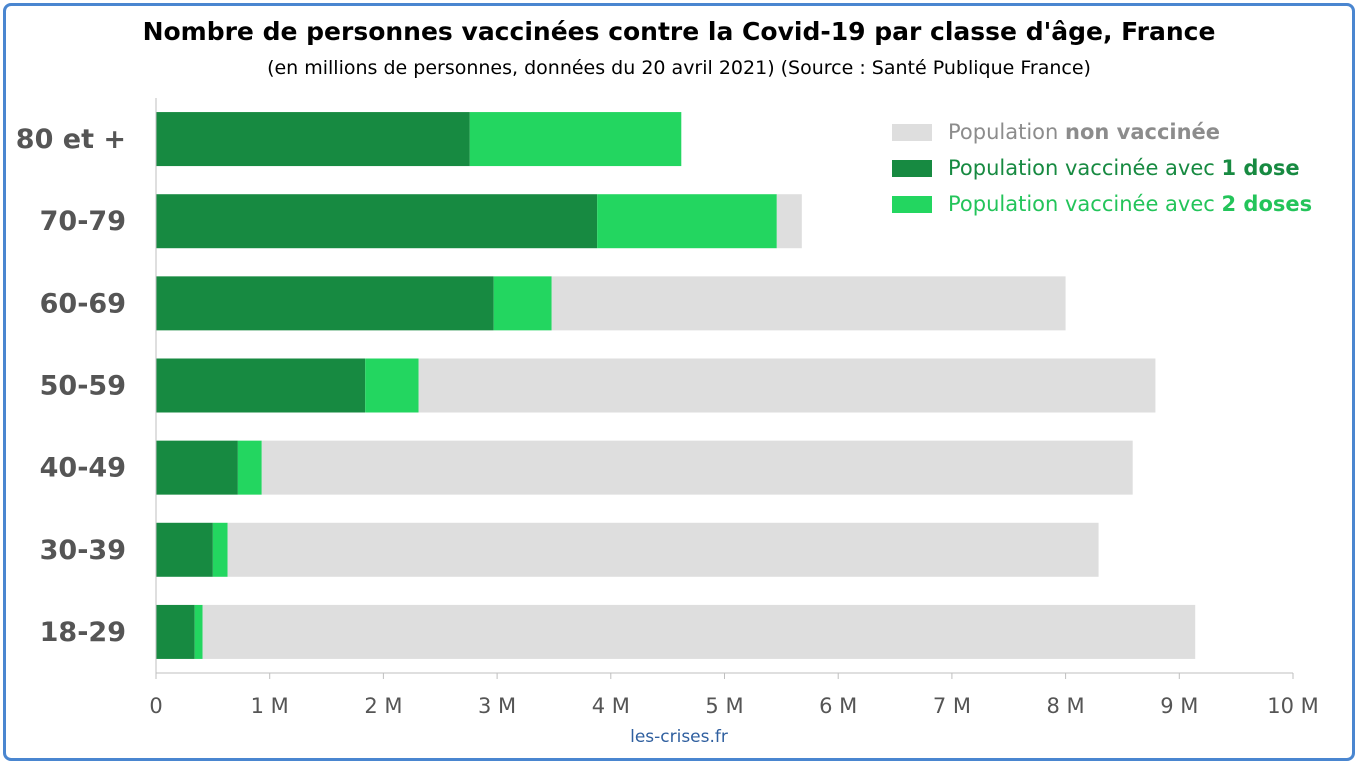 This screenshot has width=1358, height=764. I want to click on category-label-6: 18-29, so click(83, 632).